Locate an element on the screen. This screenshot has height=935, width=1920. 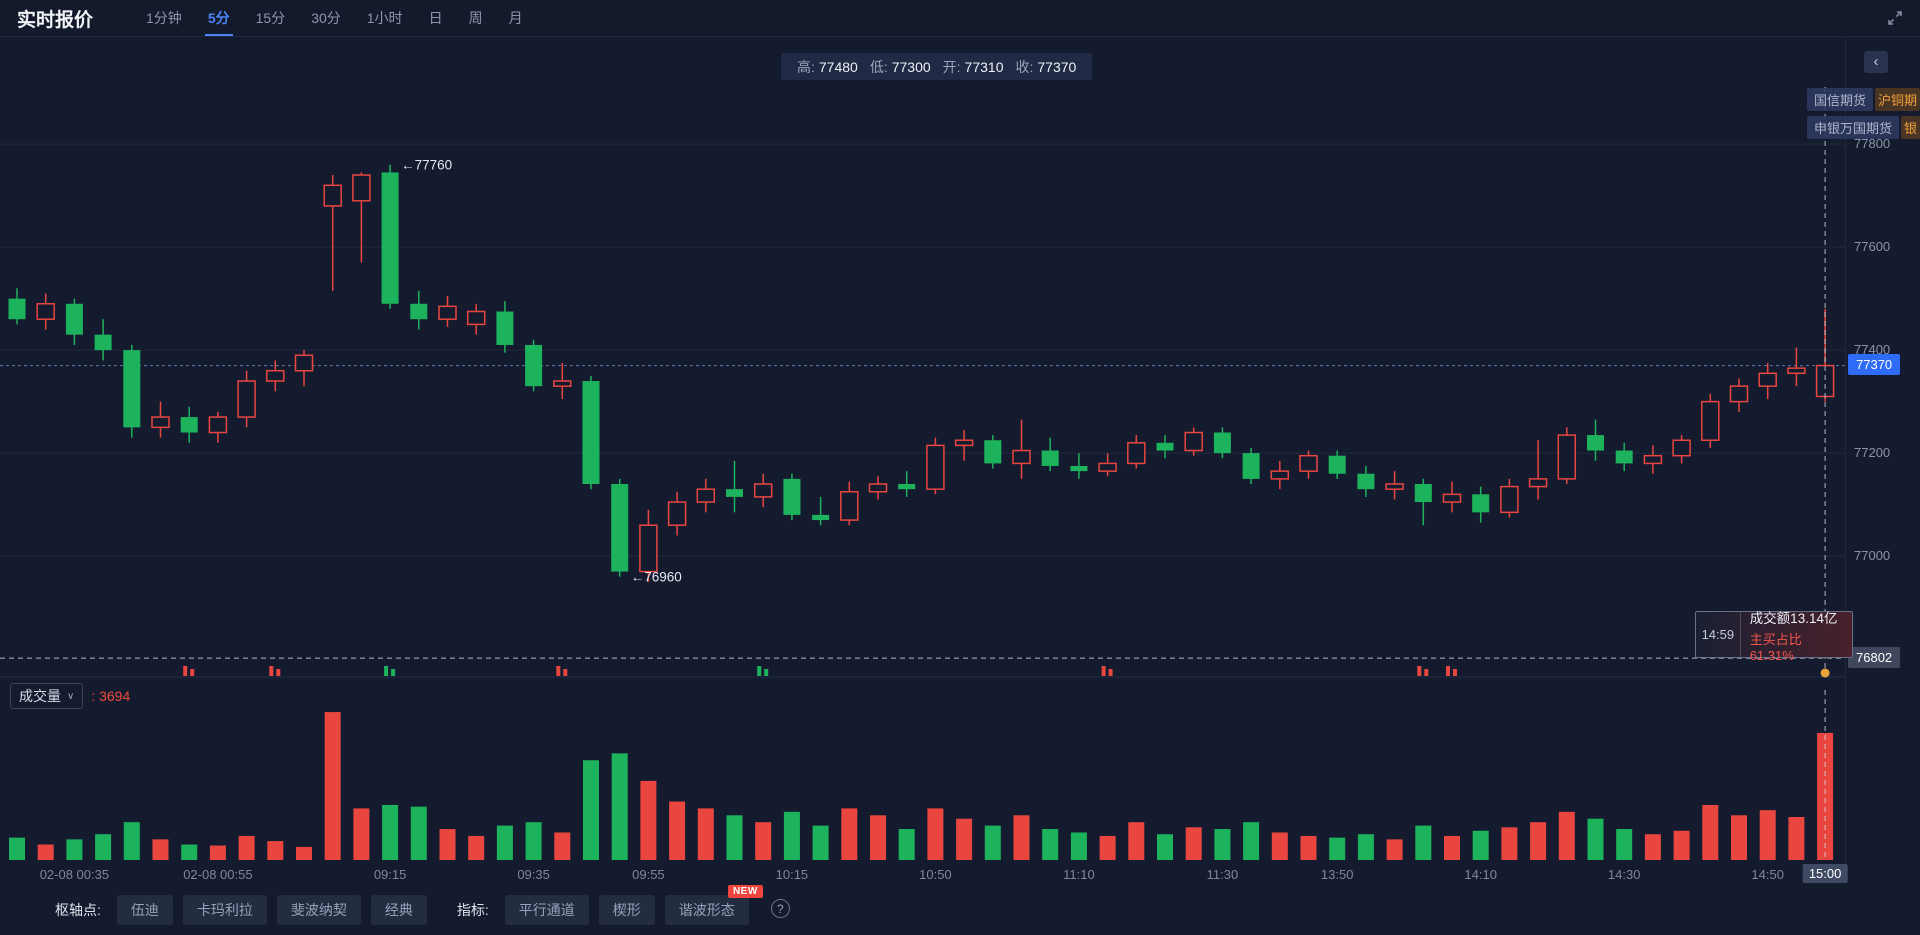
ohlc-high-value: 77480 is located at coordinates (838, 66).